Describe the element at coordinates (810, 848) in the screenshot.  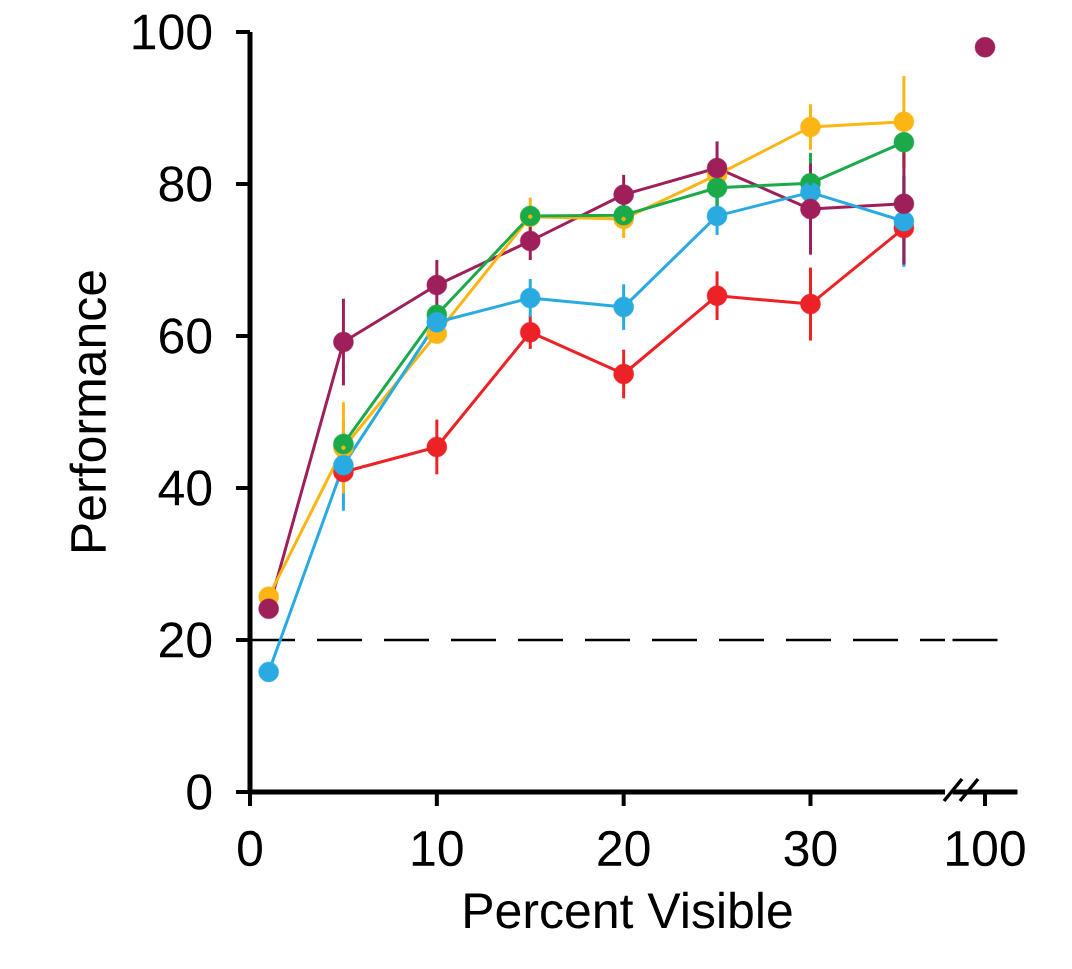
I see `x-tick-label: 30` at that location.